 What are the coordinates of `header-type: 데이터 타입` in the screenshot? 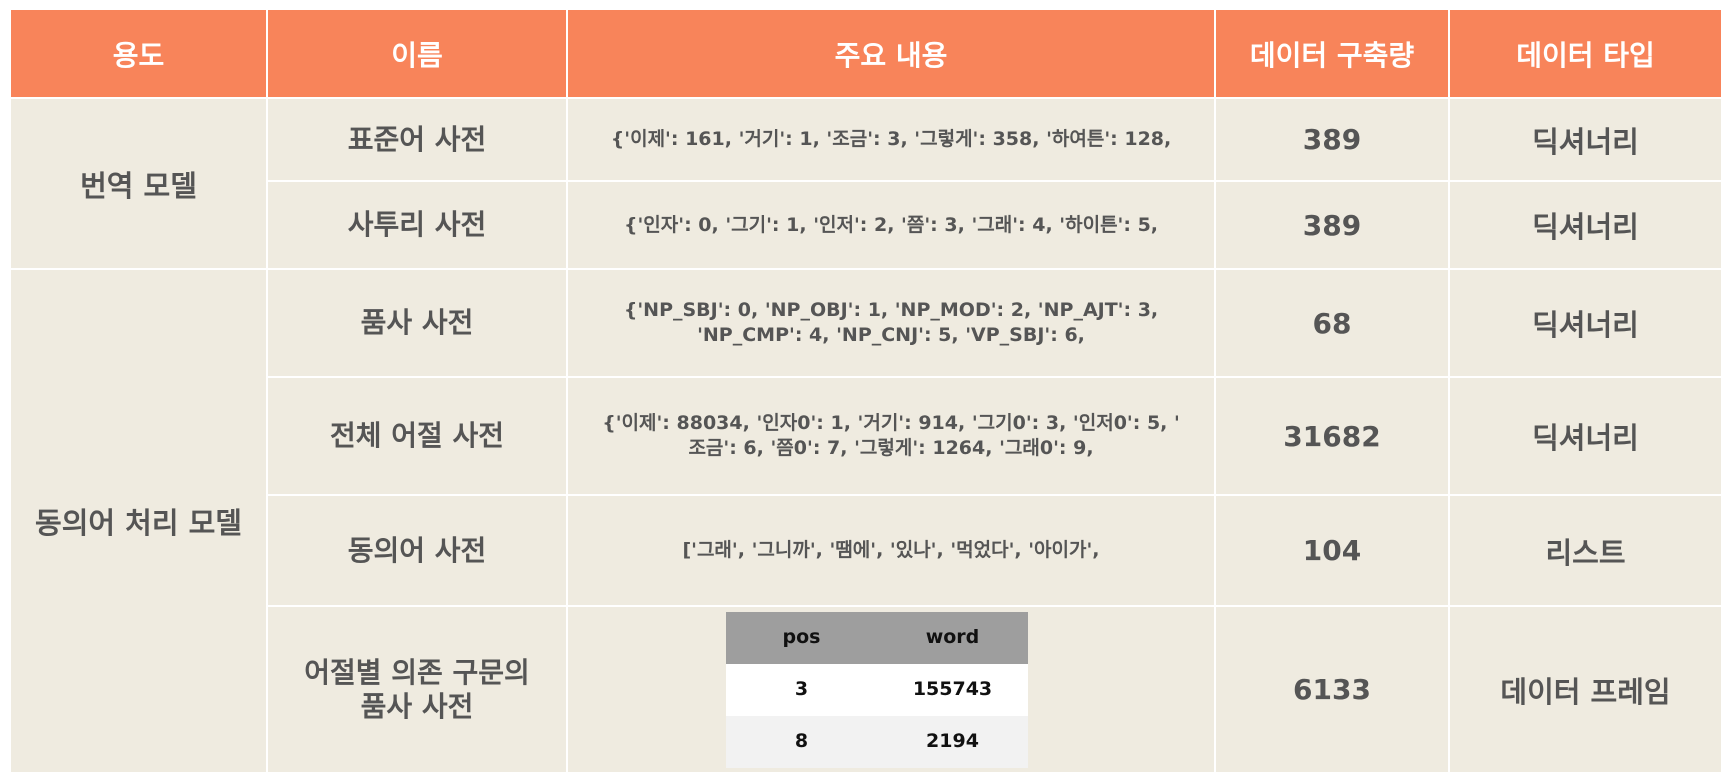 It's located at (1584, 54).